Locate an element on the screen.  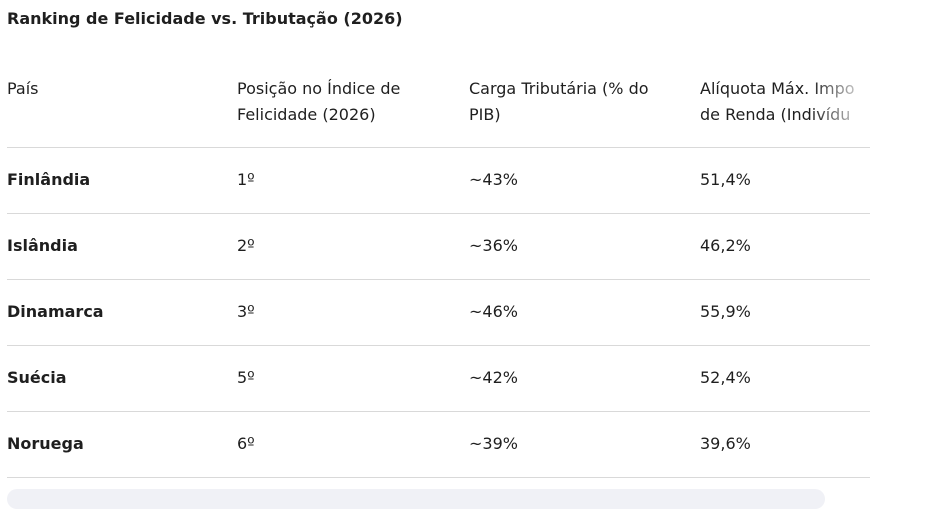
cell: 46,2% is located at coordinates (725, 245).